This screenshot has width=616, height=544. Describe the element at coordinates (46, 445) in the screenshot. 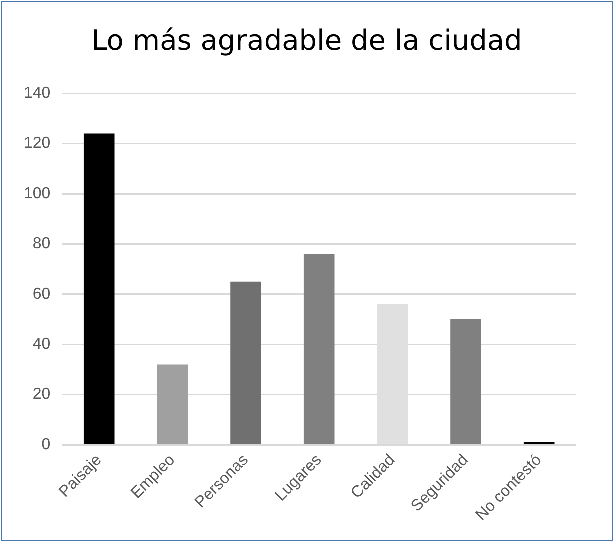

I see `y-tick-label: 0` at that location.